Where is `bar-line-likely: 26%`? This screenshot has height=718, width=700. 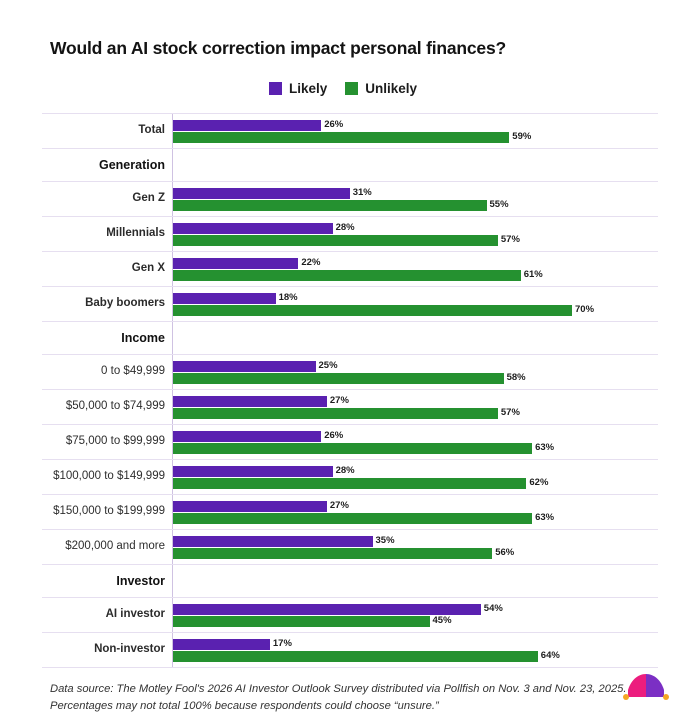
bar-line-likely: 26% is located at coordinates (415, 436).